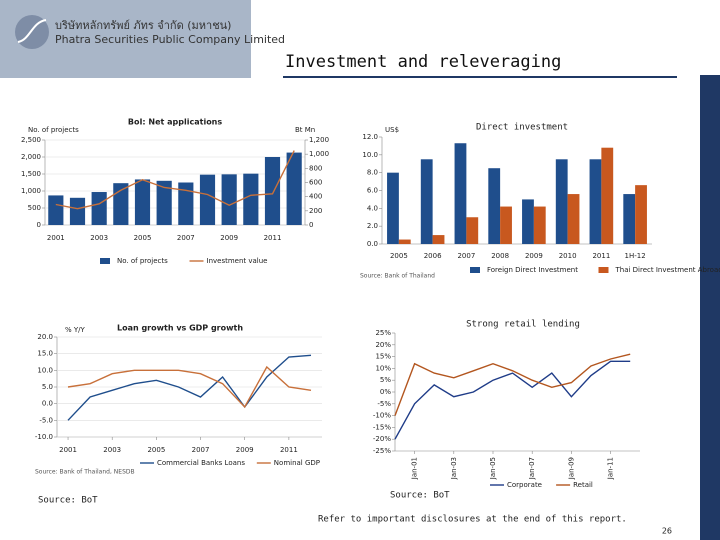 The image size is (720, 540). Describe the element at coordinates (385, 380) in the screenshot. I see `y-tick-label: 5%` at that location.